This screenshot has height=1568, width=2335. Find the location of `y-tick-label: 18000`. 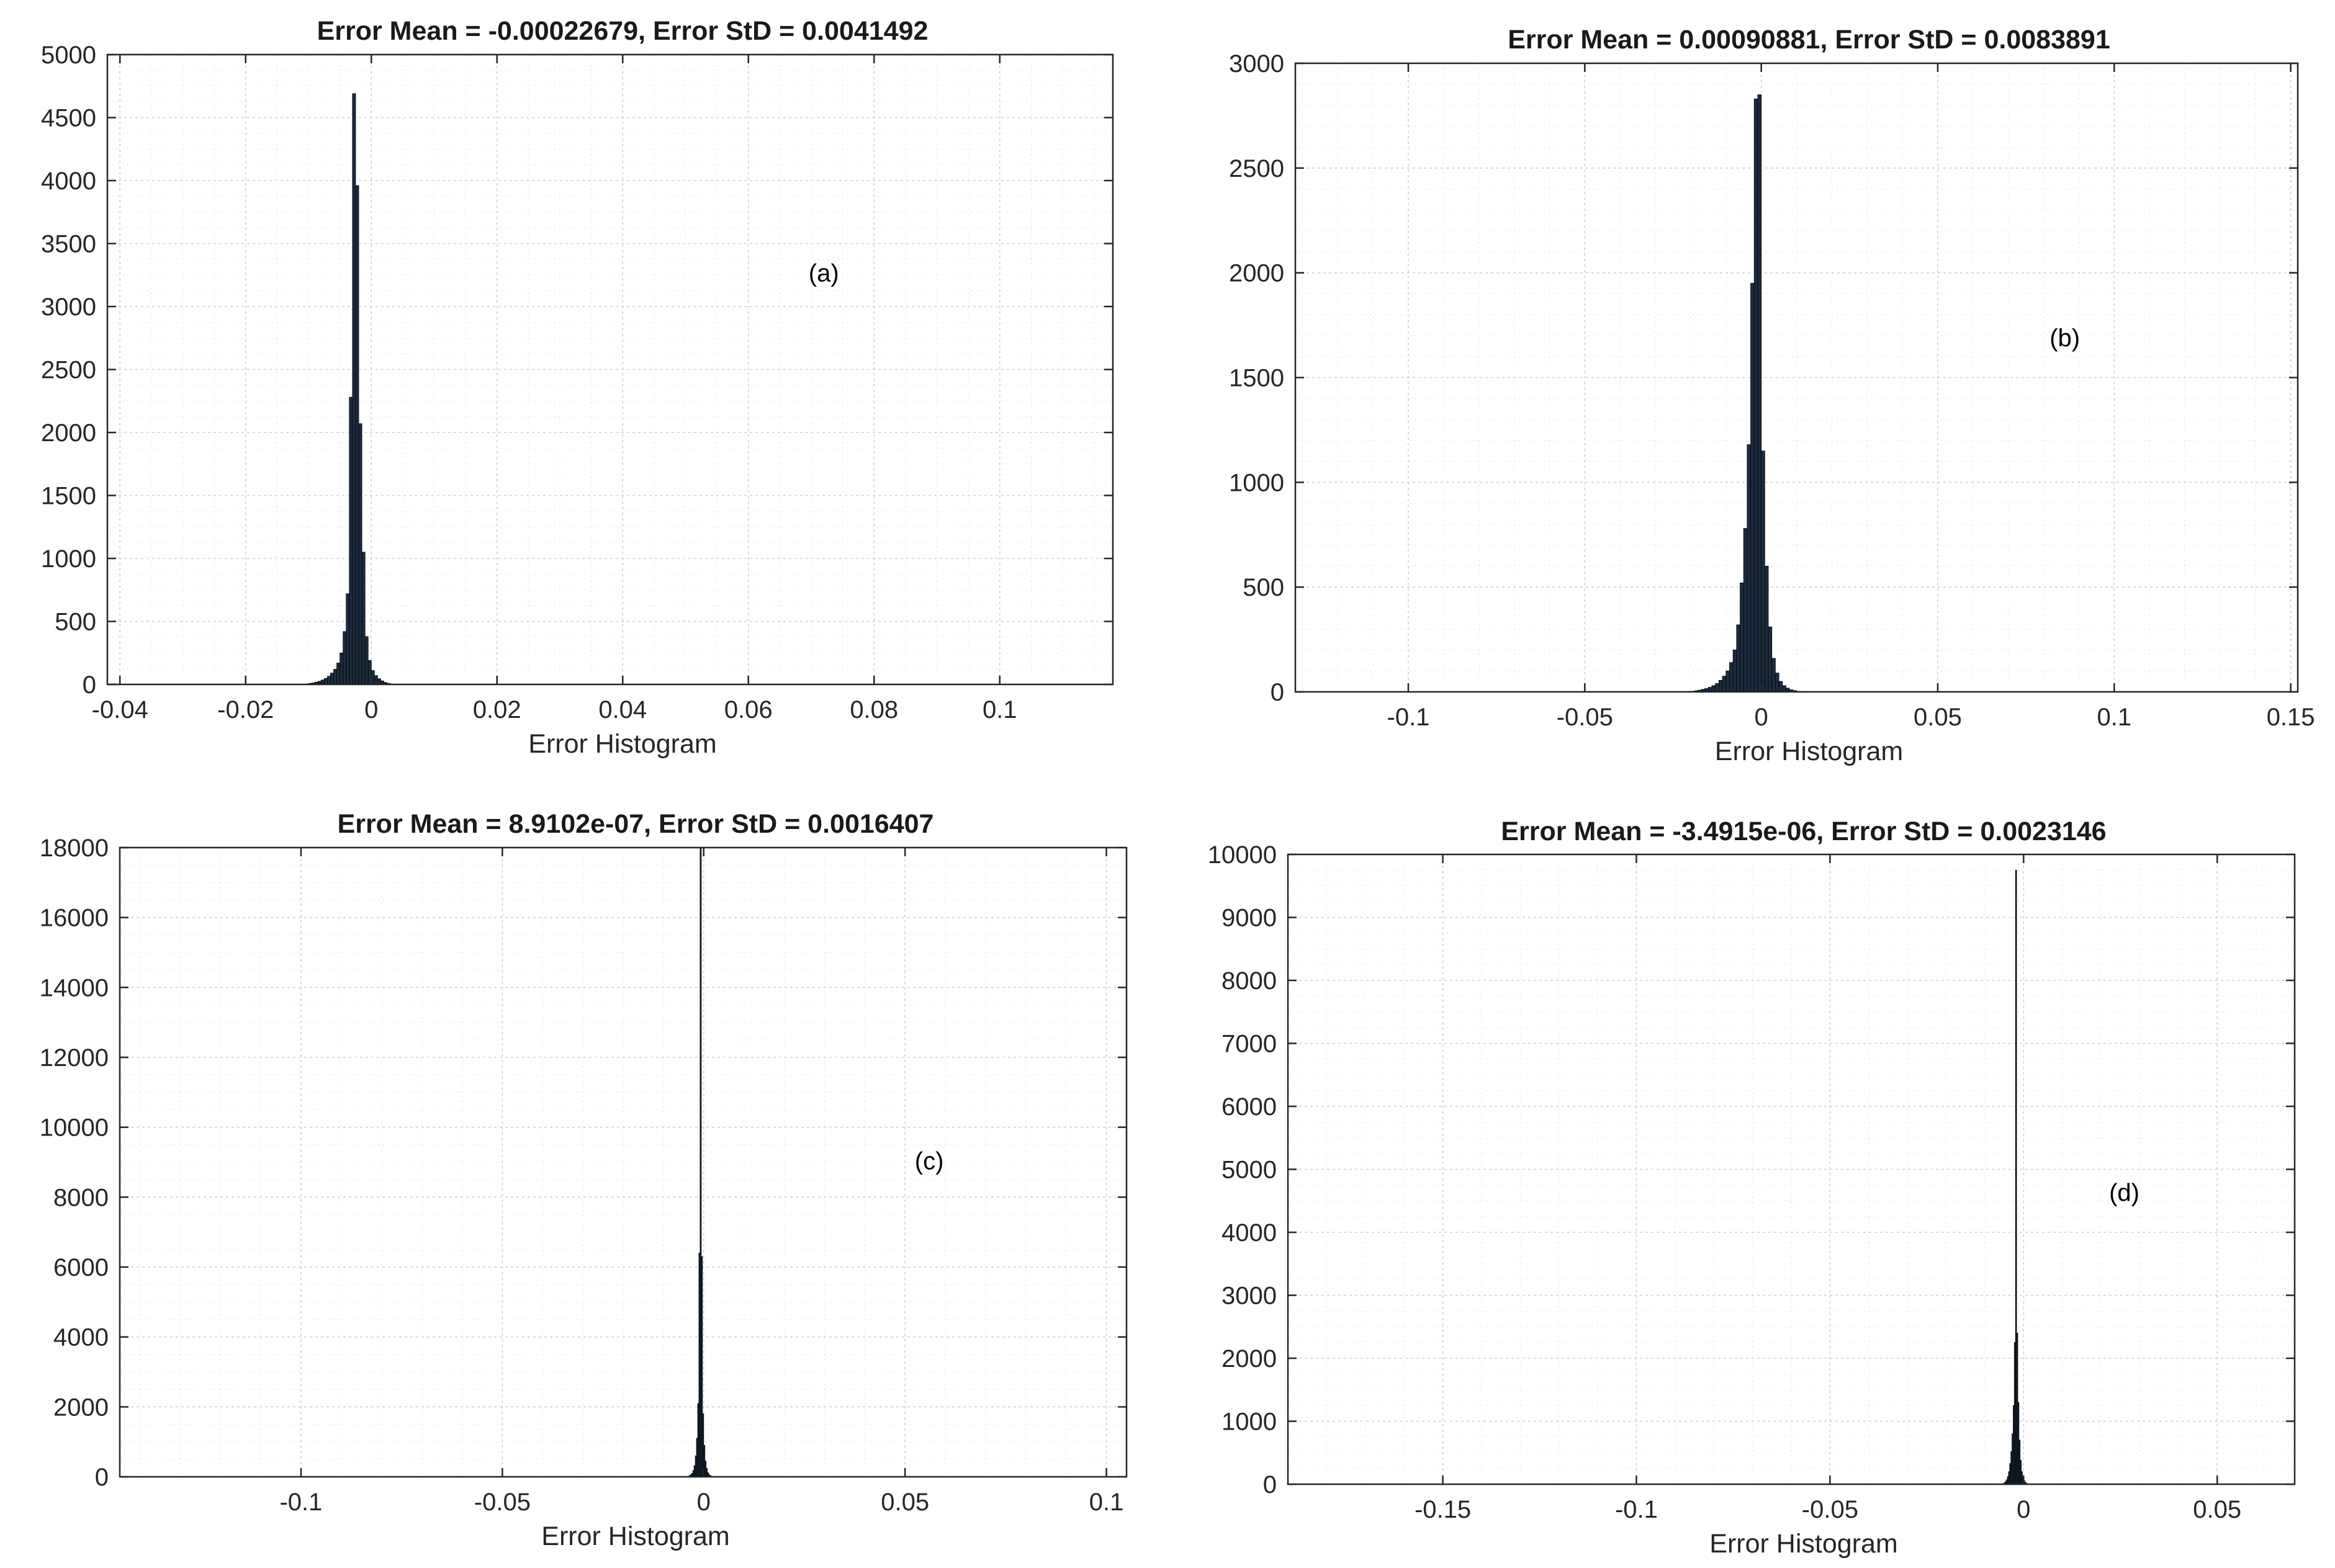

y-tick-label: 18000 is located at coordinates (74, 848).